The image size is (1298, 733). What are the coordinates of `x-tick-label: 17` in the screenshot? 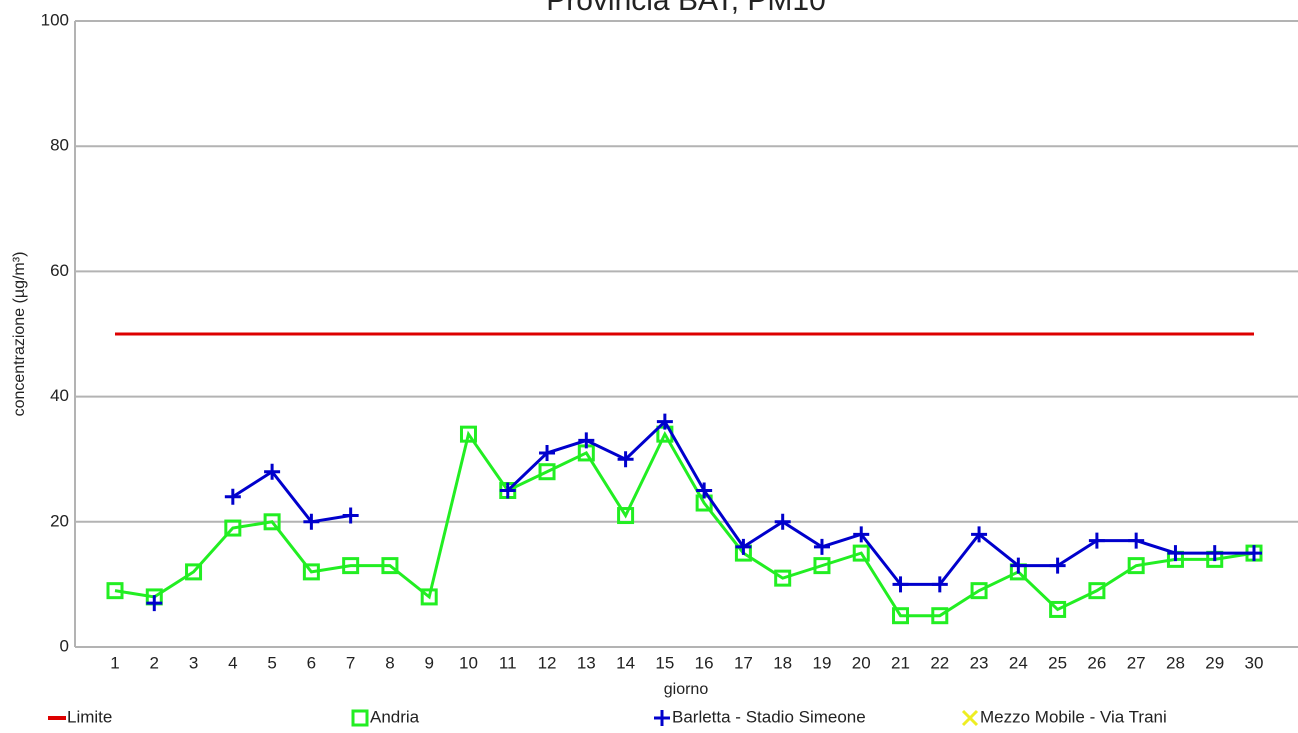 It's located at (743, 662).